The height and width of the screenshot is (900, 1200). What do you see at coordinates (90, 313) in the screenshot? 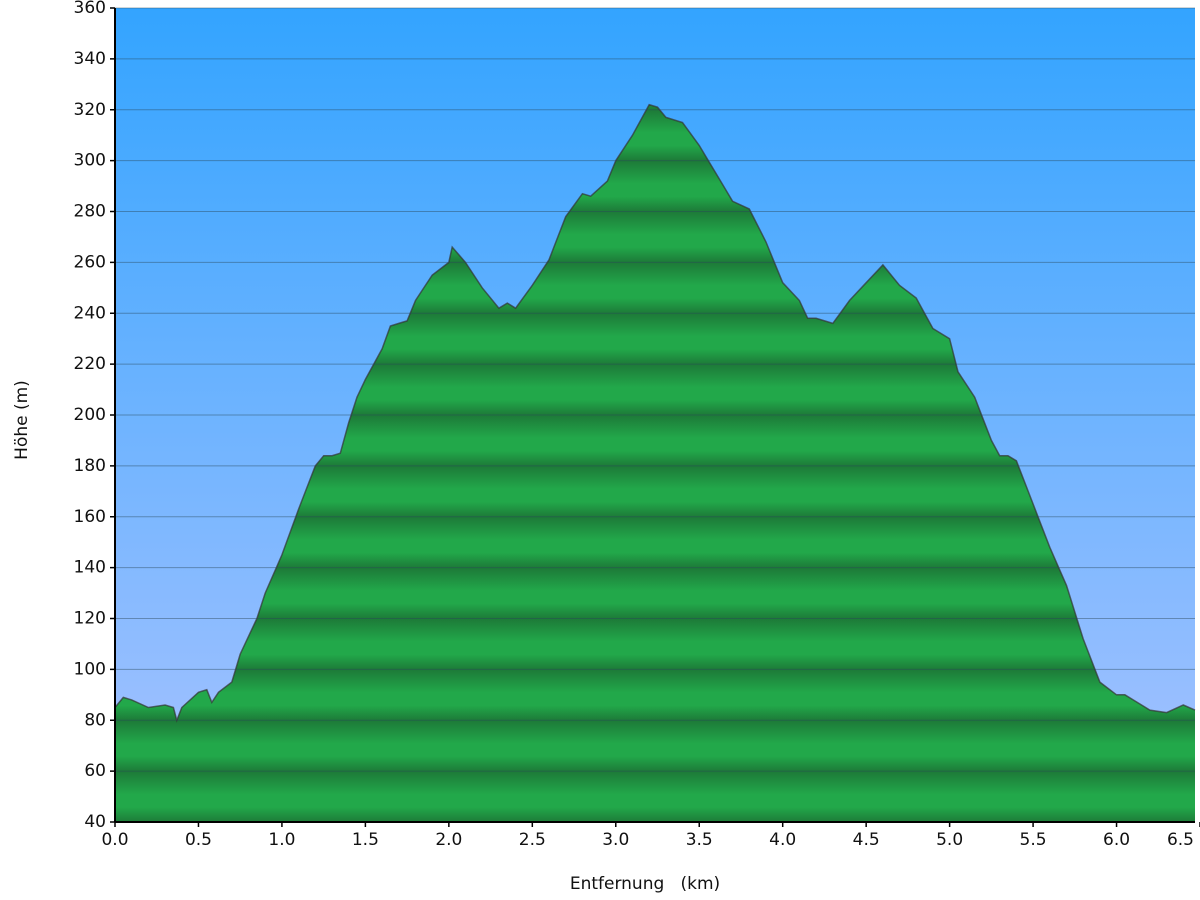
I see `y-tick-label: 240` at bounding box center [90, 313].